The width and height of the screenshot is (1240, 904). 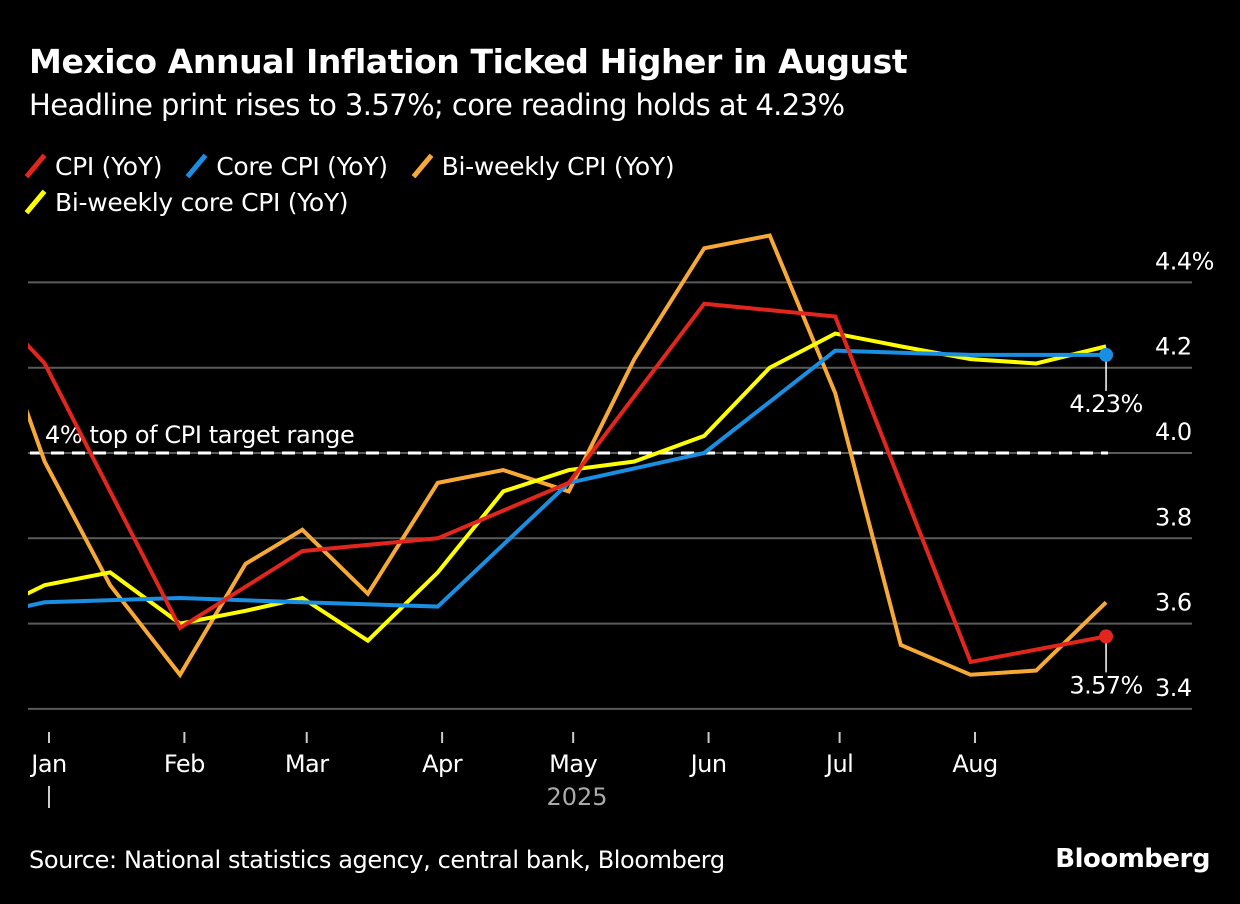 I want to click on legend-item-cpi: CPI (YoY), so click(x=95, y=166).